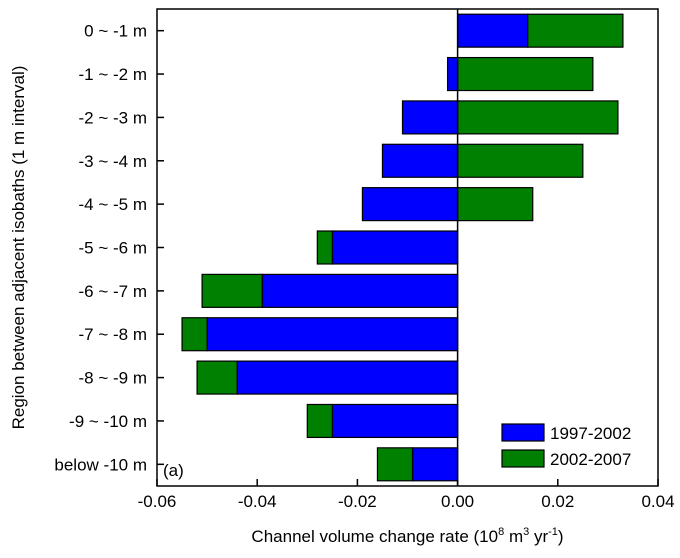 This screenshot has height=558, width=680. What do you see at coordinates (113, 204) in the screenshot?
I see `y-tick-label: -4 ~ -5 m` at bounding box center [113, 204].